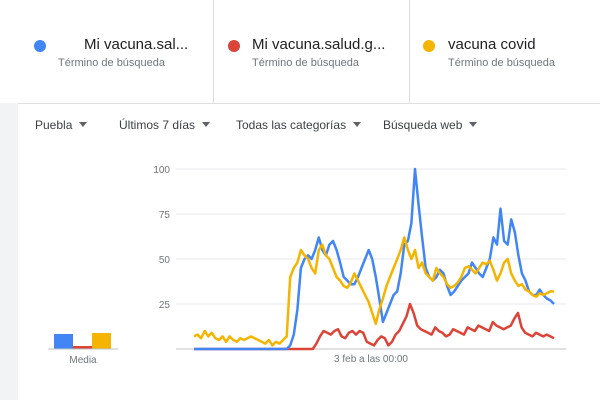  What do you see at coordinates (40, 46) in the screenshot?
I see `term-1-color-dot` at bounding box center [40, 46].